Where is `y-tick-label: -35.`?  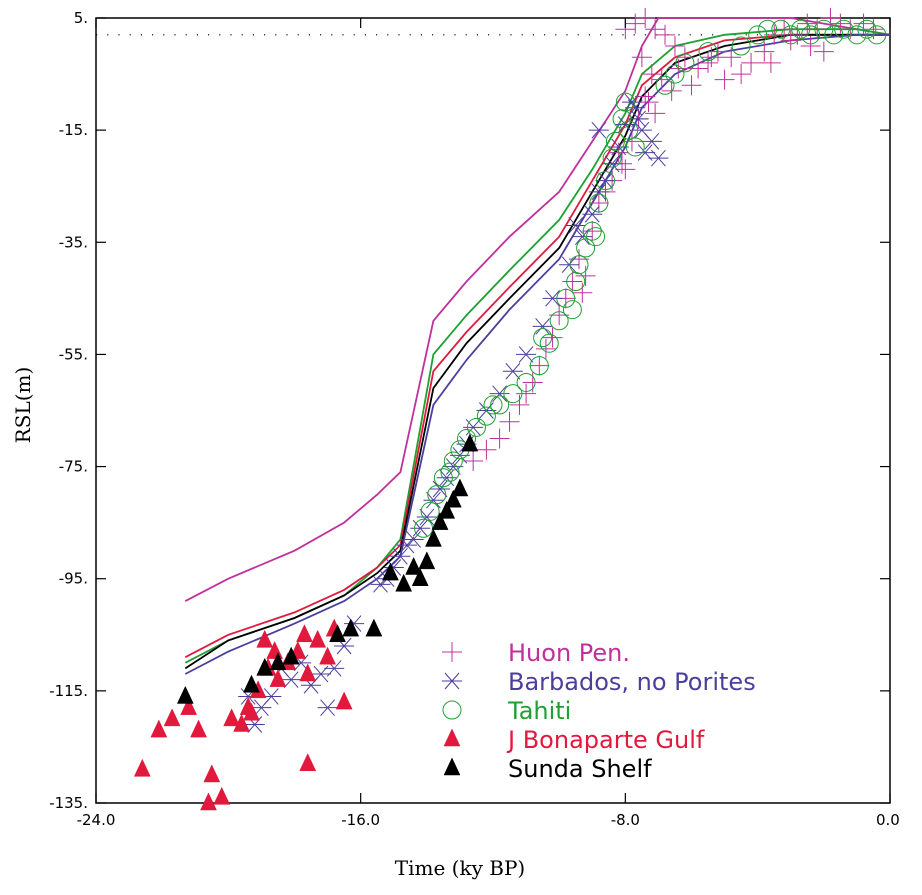 y-tick-label: -35. is located at coordinates (73, 242).